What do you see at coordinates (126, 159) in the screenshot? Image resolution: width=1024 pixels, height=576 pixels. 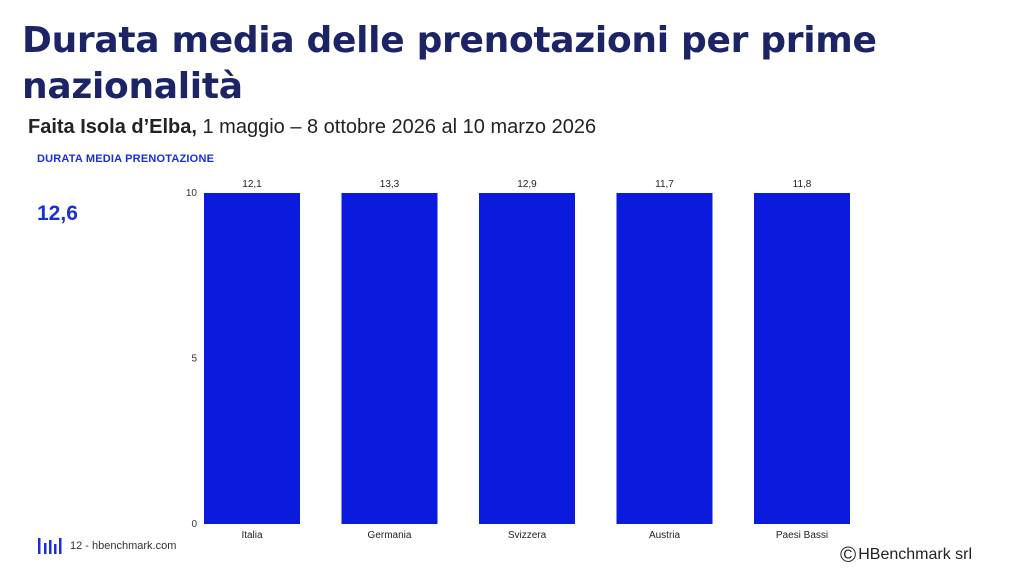 I see `kpi-label: DURATA MEDIA PRENOTAZIONE` at bounding box center [126, 159].